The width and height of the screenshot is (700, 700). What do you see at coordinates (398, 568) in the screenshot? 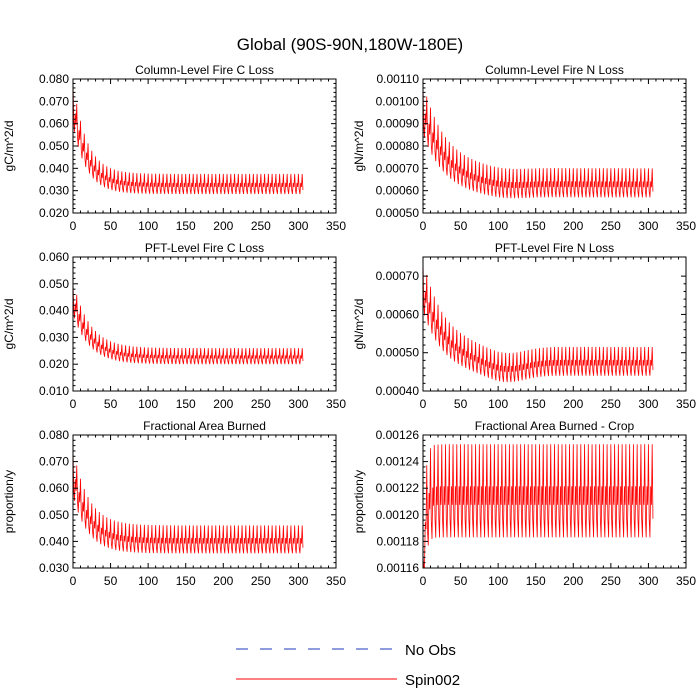
I see `y-tick-label: 0.00116` at bounding box center [398, 568].